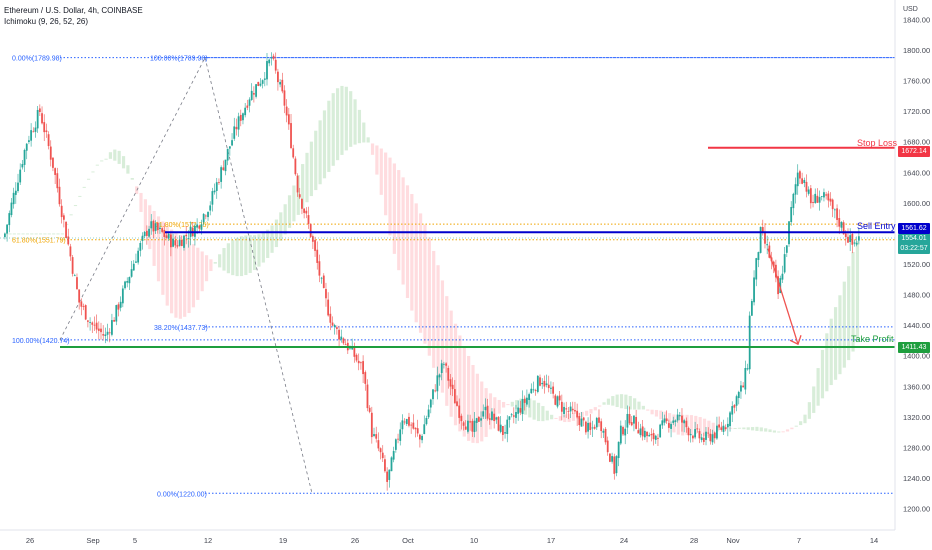 The image size is (932, 550). What do you see at coordinates (914, 347) in the screenshot?
I see `take-profit-price-tag: 1411.43` at bounding box center [914, 347].